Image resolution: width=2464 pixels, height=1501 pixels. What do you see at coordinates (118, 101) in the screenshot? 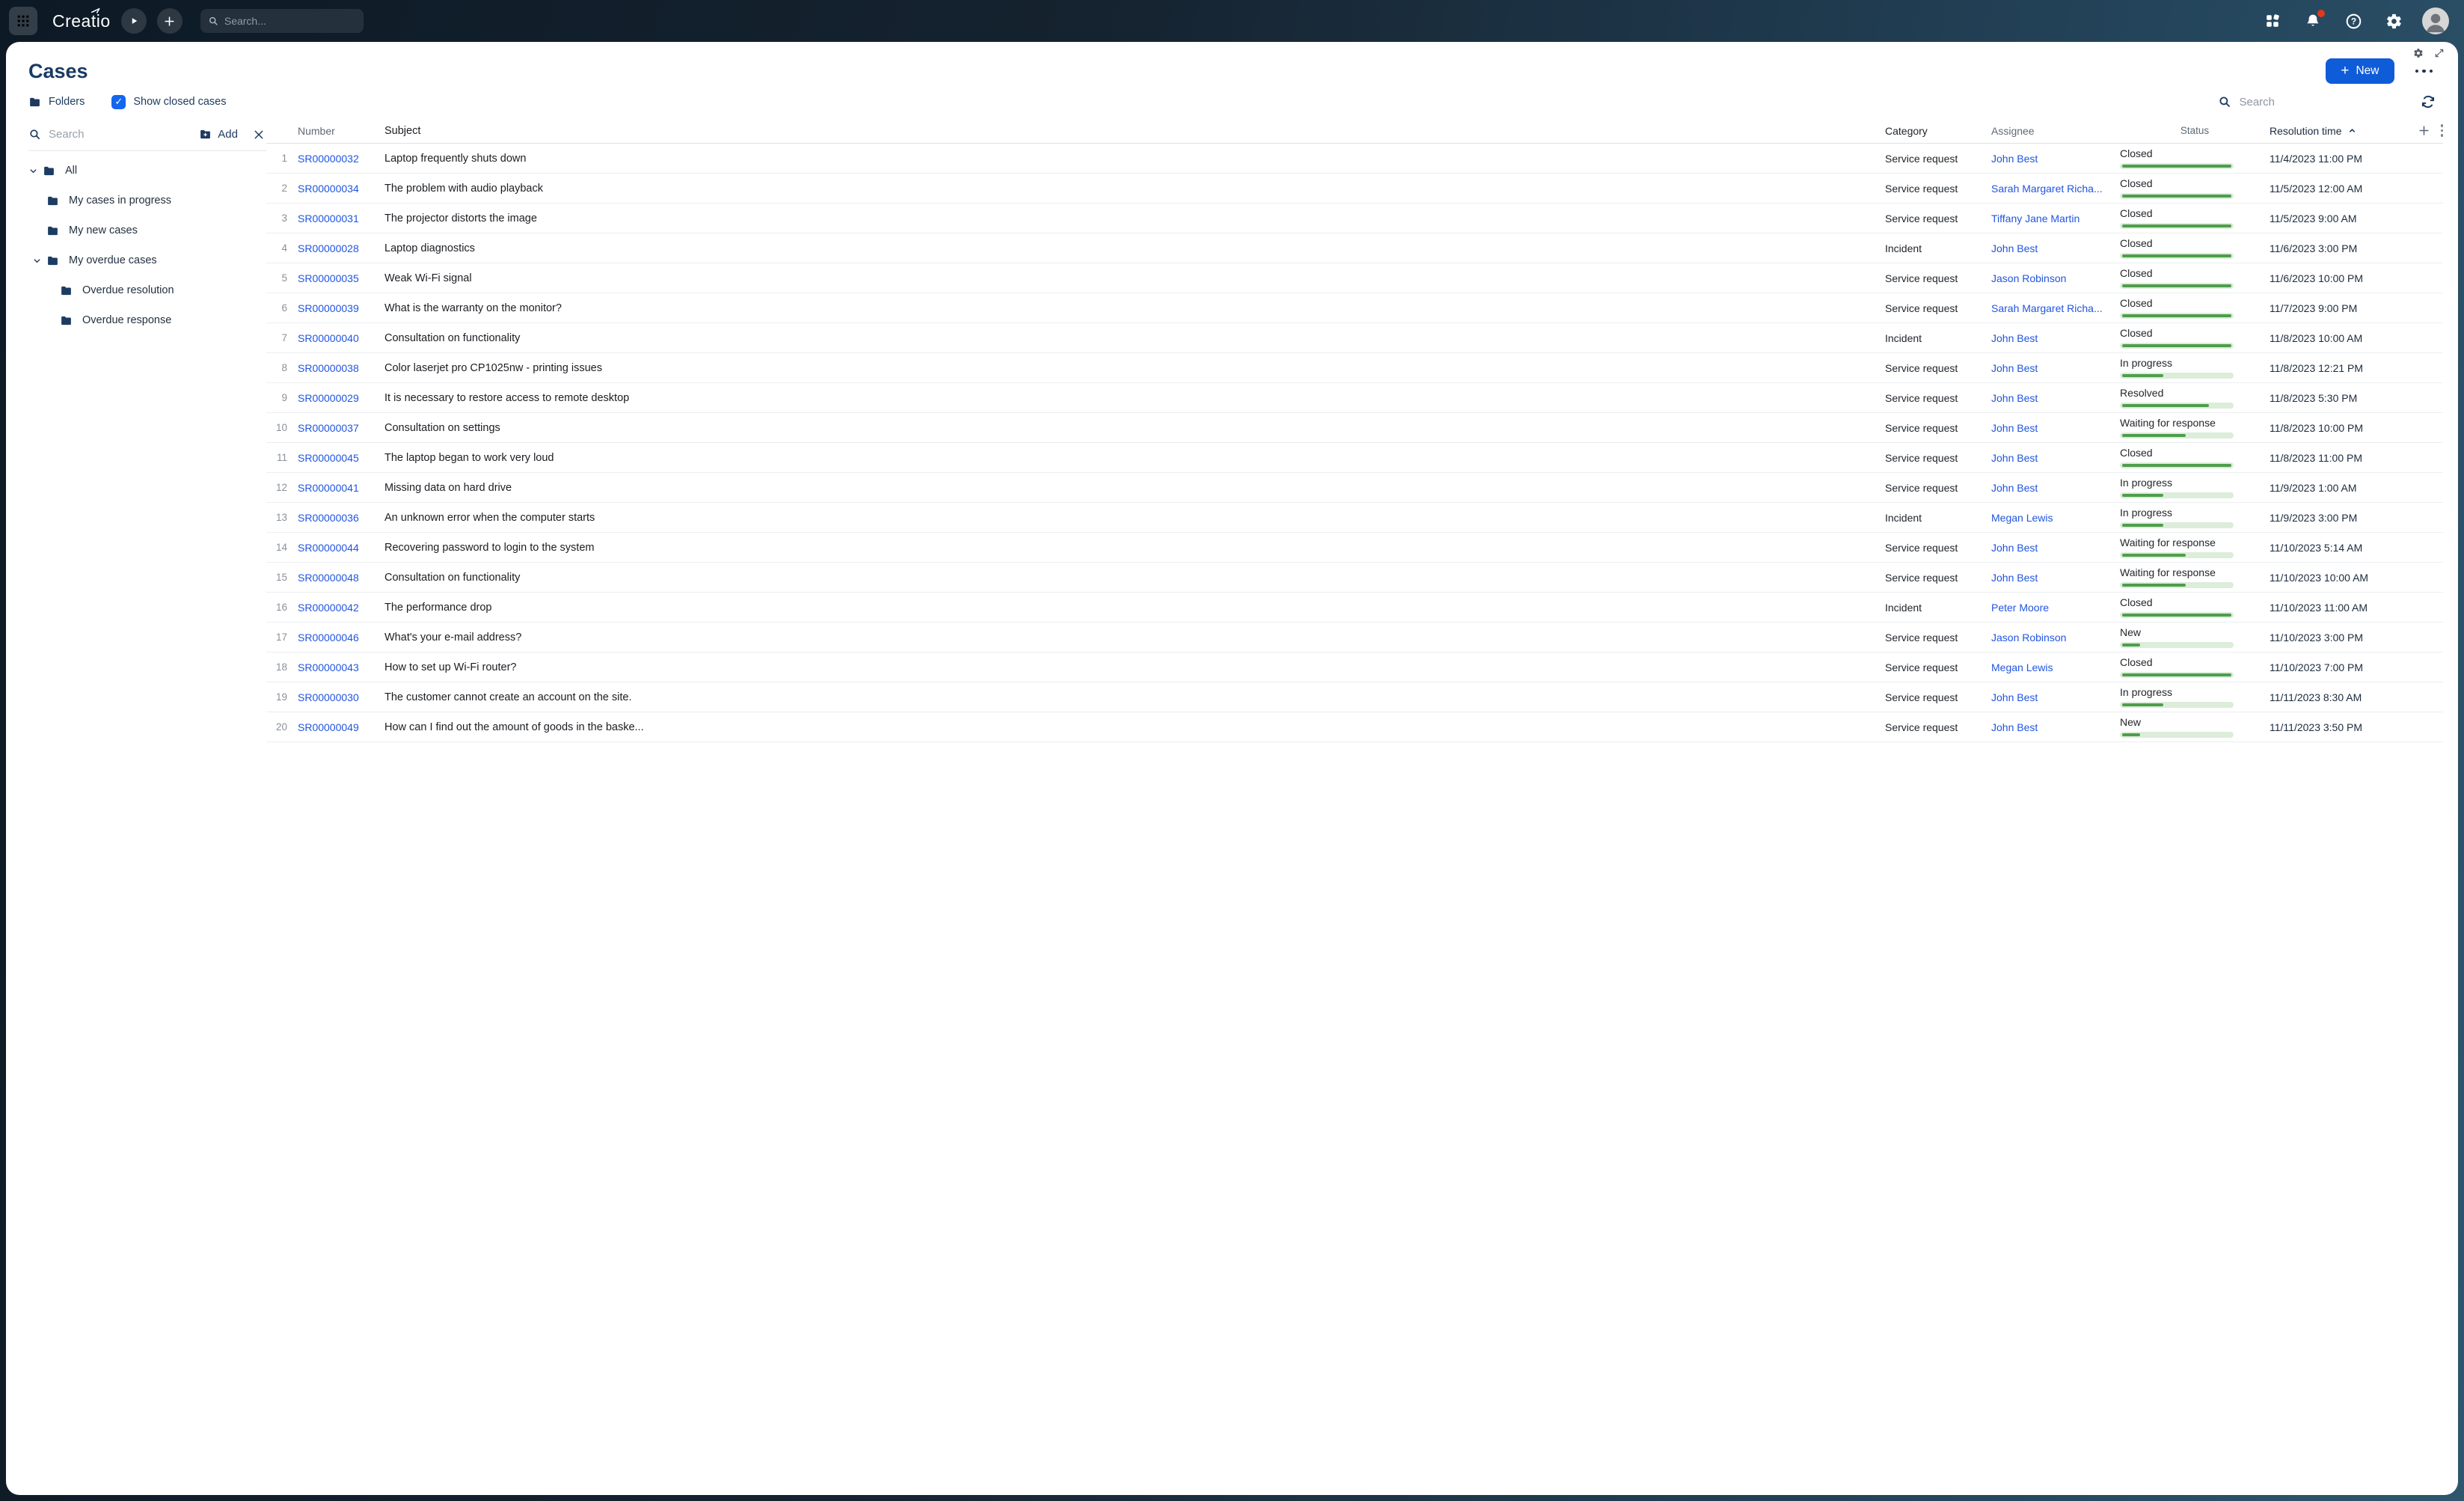
I see `checkbox-checked-icon: ✓` at bounding box center [118, 101].